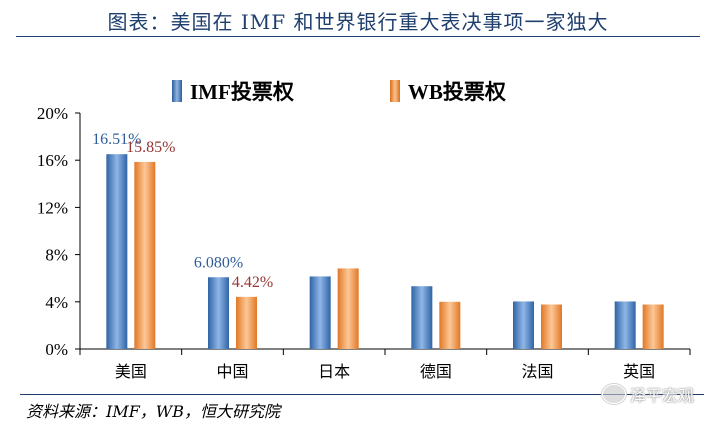 This screenshot has width=716, height=423. Describe the element at coordinates (52, 160) in the screenshot. I see `y-tick-label: 16%` at that location.